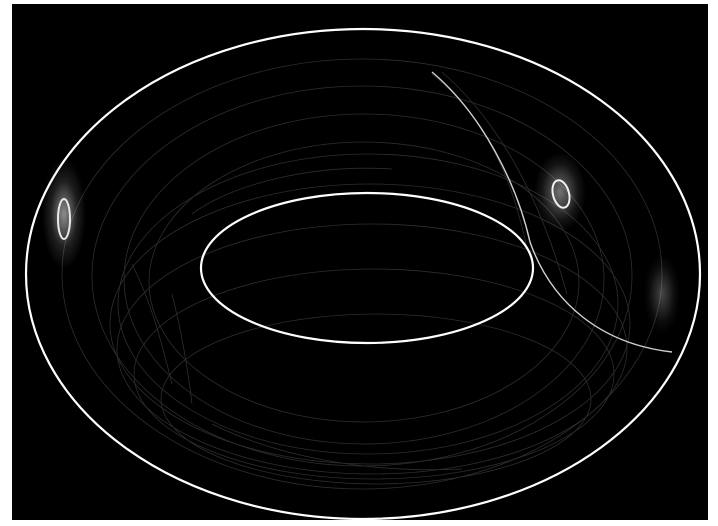  Describe the element at coordinates (662, 294) in the screenshot. I see `right-edge-glow` at that location.